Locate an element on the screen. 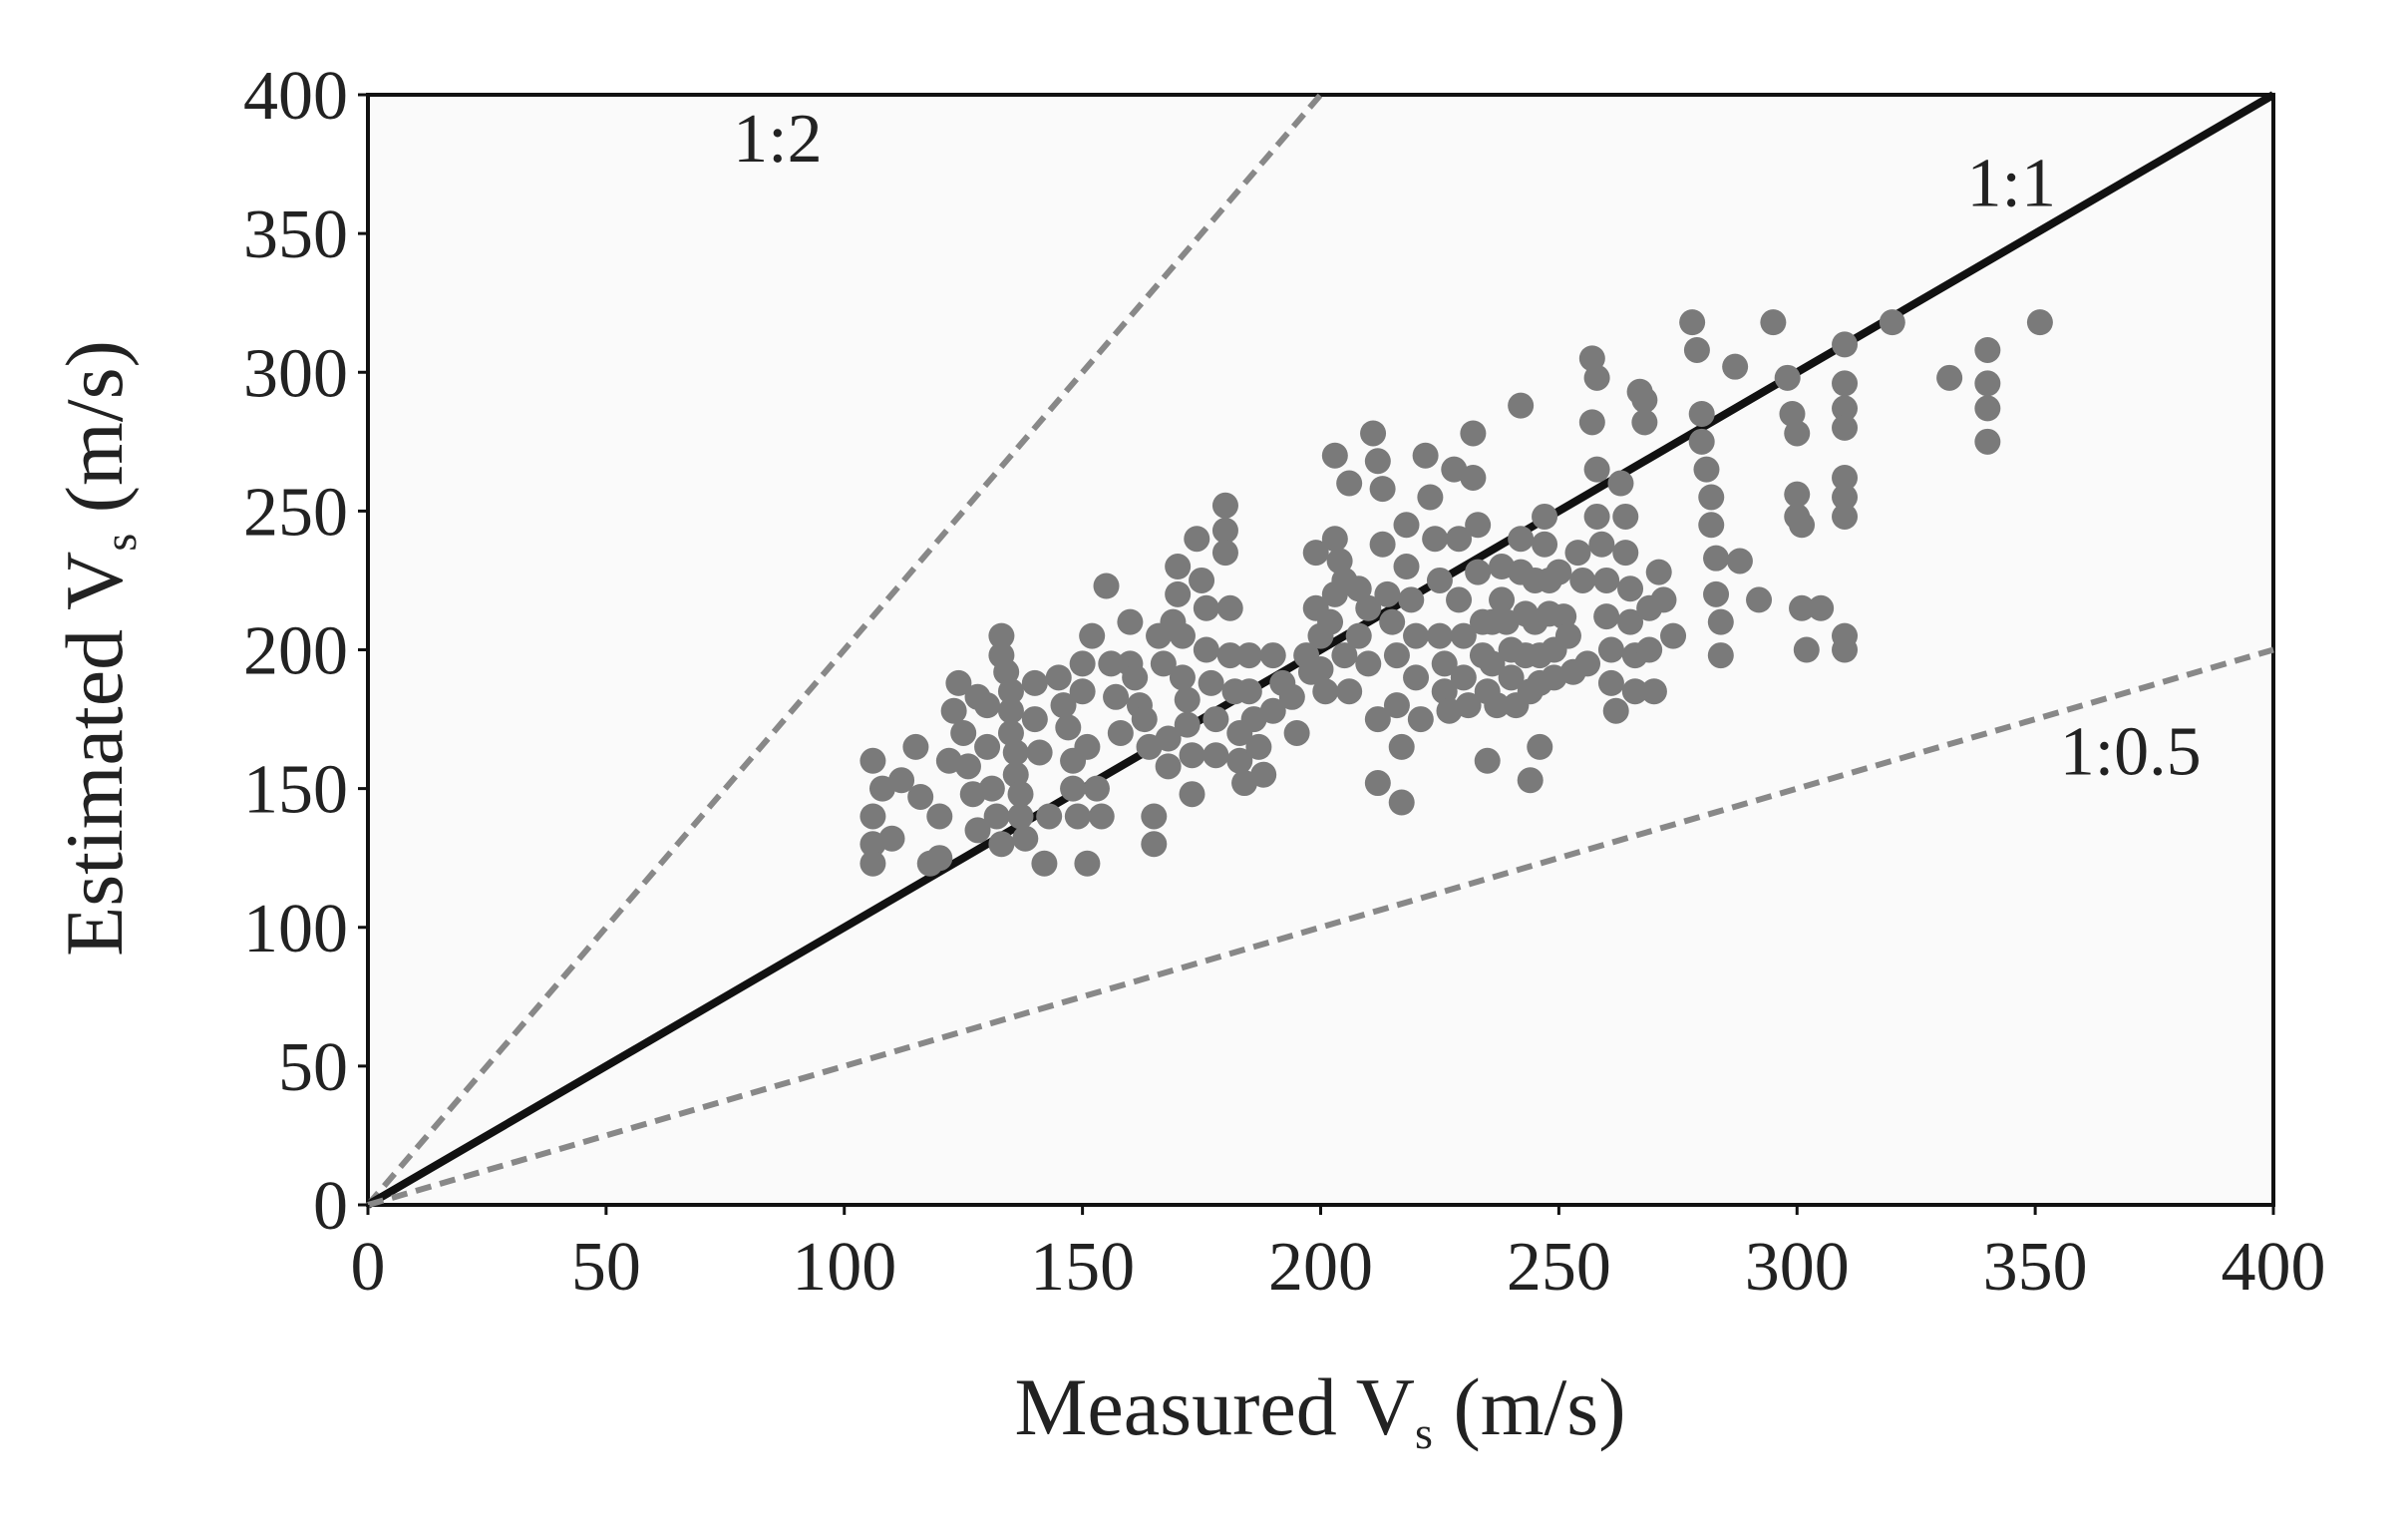 Image resolution: width=2408 pixels, height=1535 pixels. x-axis-title-unit: (m/s) is located at coordinates (1529, 1406).